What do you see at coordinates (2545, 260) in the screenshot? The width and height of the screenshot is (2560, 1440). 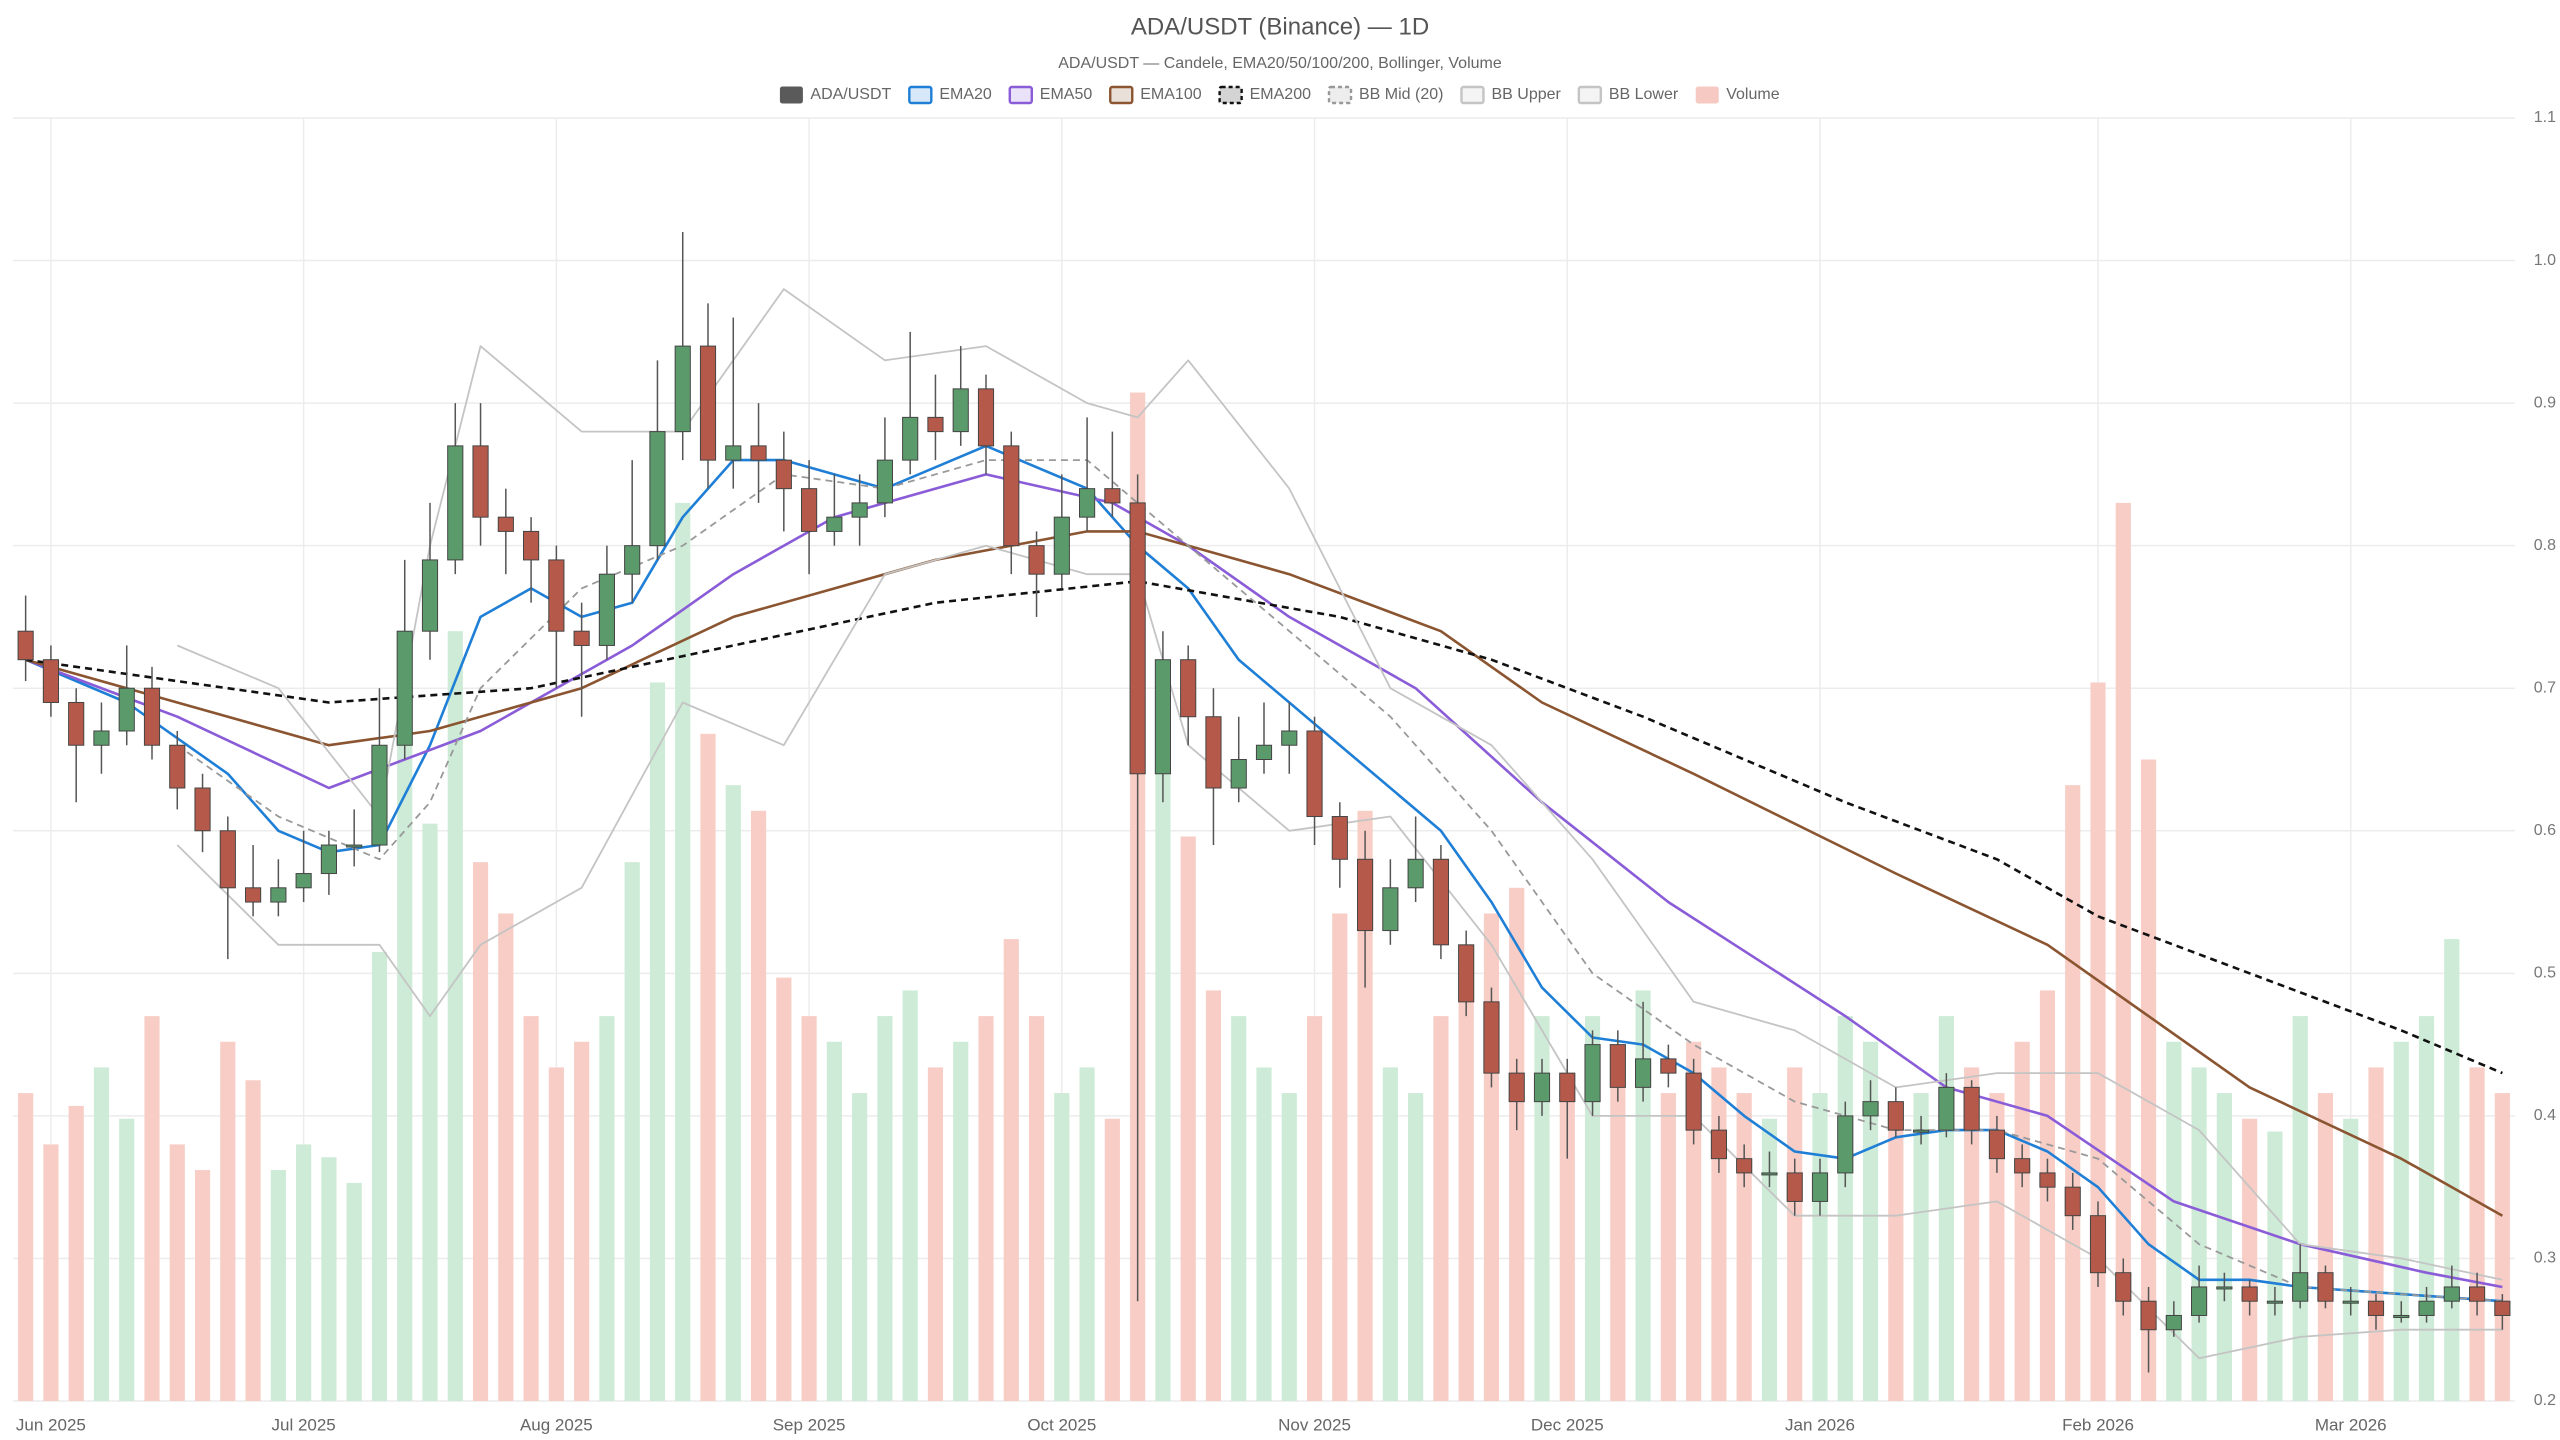 I see `y-tick-label: 1.0` at bounding box center [2545, 260].